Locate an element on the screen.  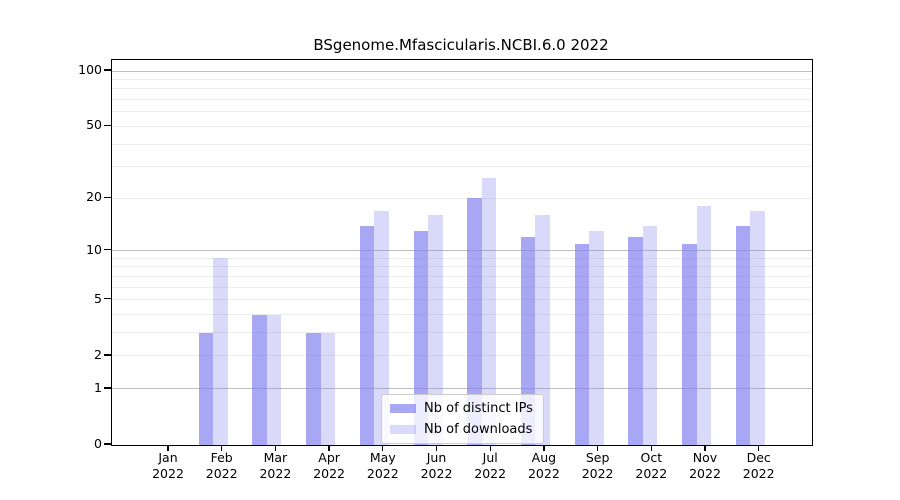
x-tick-year-oct: 2022 is located at coordinates (651, 473).